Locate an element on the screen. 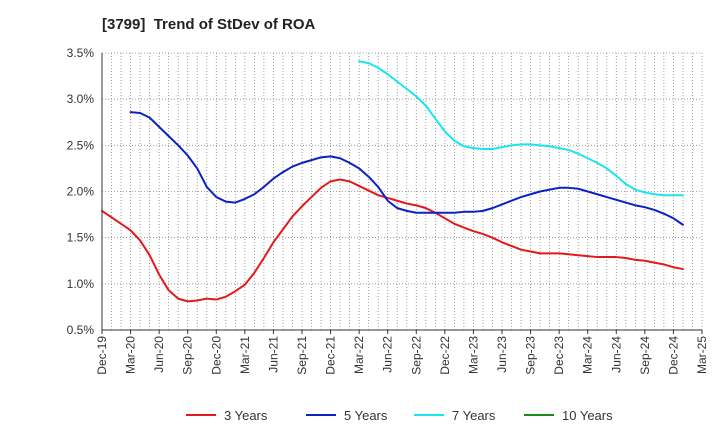 The height and width of the screenshot is (440, 720). y-tick-label: 3.0% is located at coordinates (81, 99).